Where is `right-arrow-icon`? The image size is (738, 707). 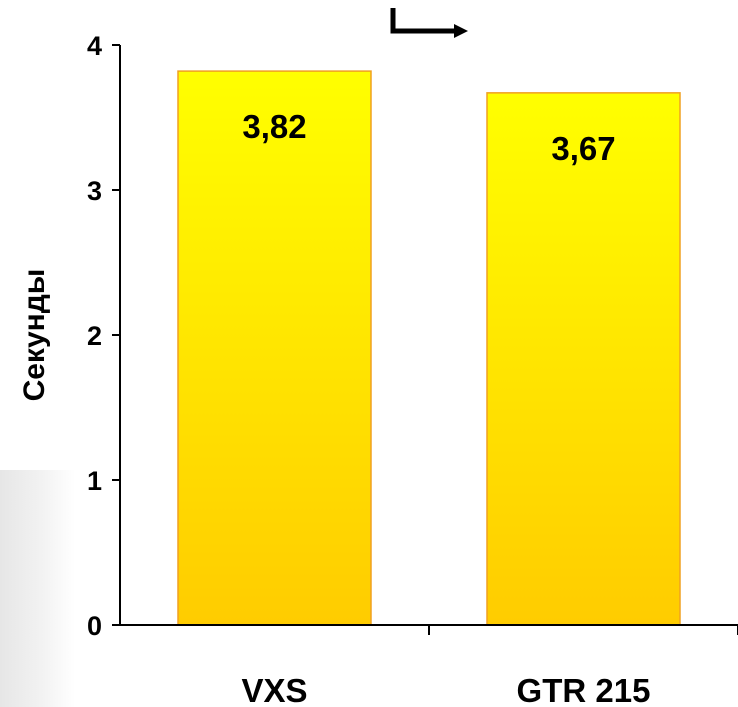
right-arrow-icon is located at coordinates (429, 23).